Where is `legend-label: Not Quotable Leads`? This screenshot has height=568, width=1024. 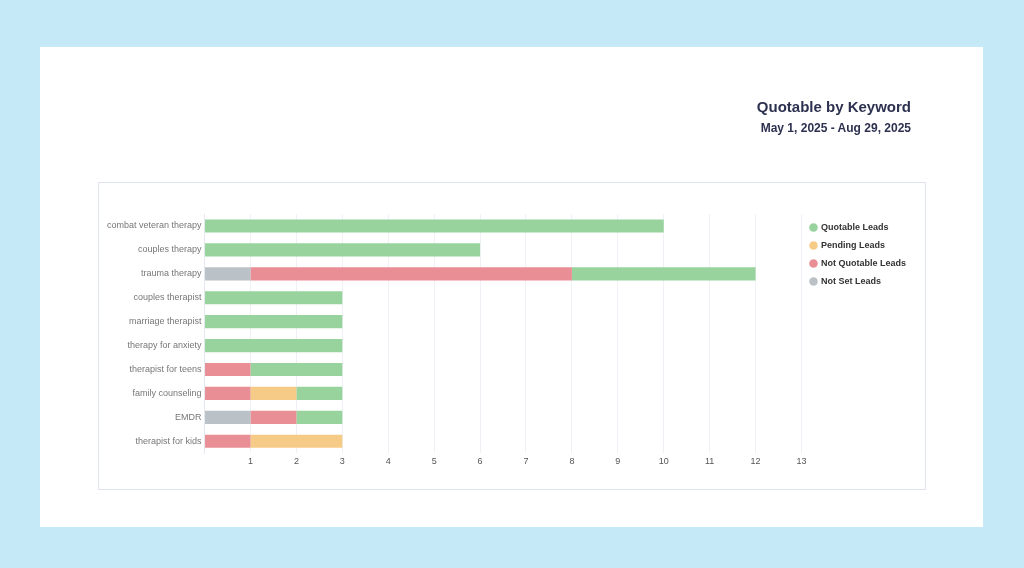 legend-label: Not Quotable Leads is located at coordinates (863, 262).